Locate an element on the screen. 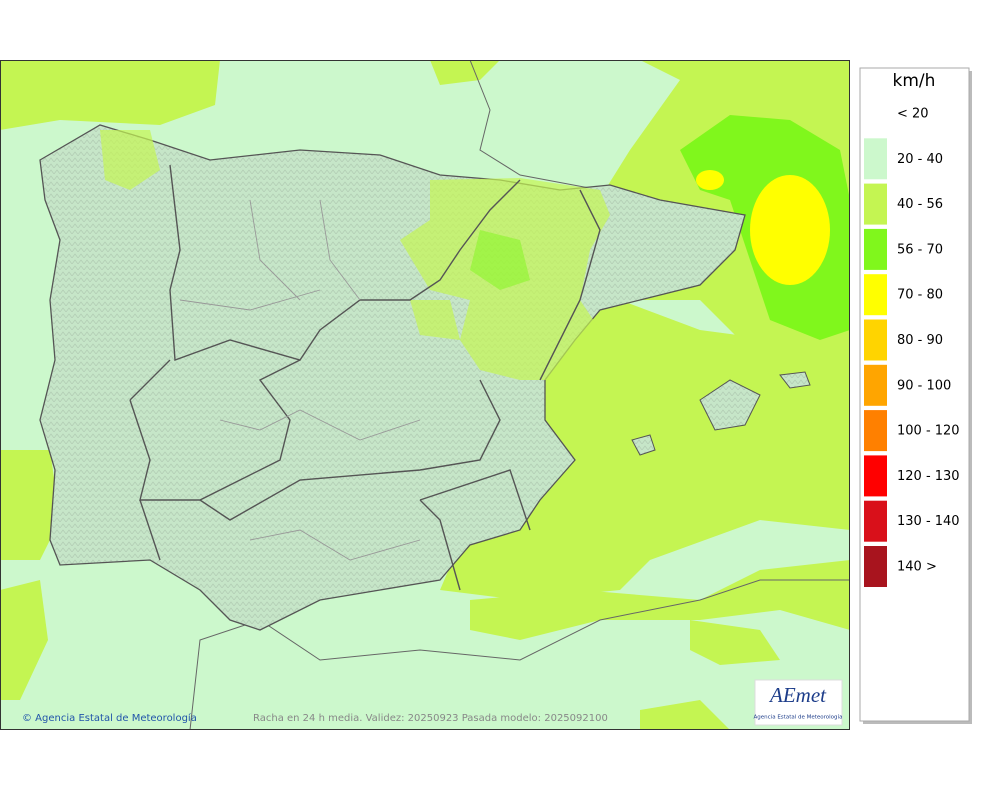  legend-label: 56 - 70 is located at coordinates (920, 249).